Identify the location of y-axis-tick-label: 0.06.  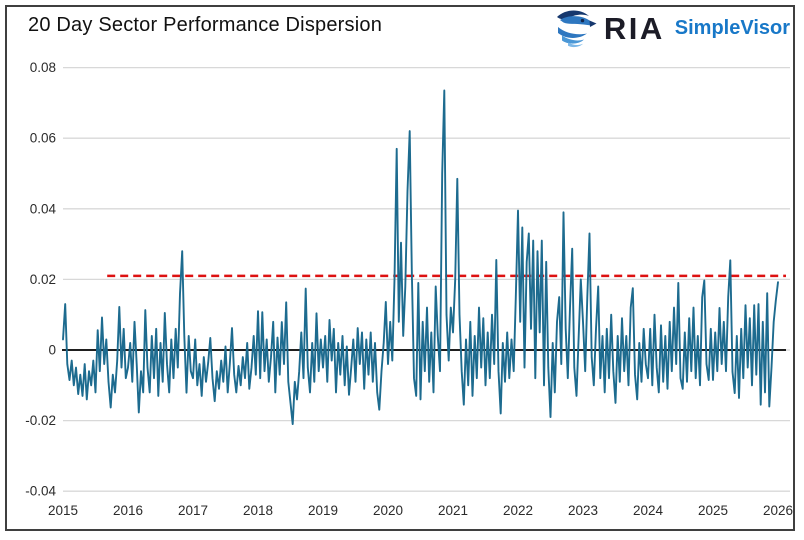
(43, 138).